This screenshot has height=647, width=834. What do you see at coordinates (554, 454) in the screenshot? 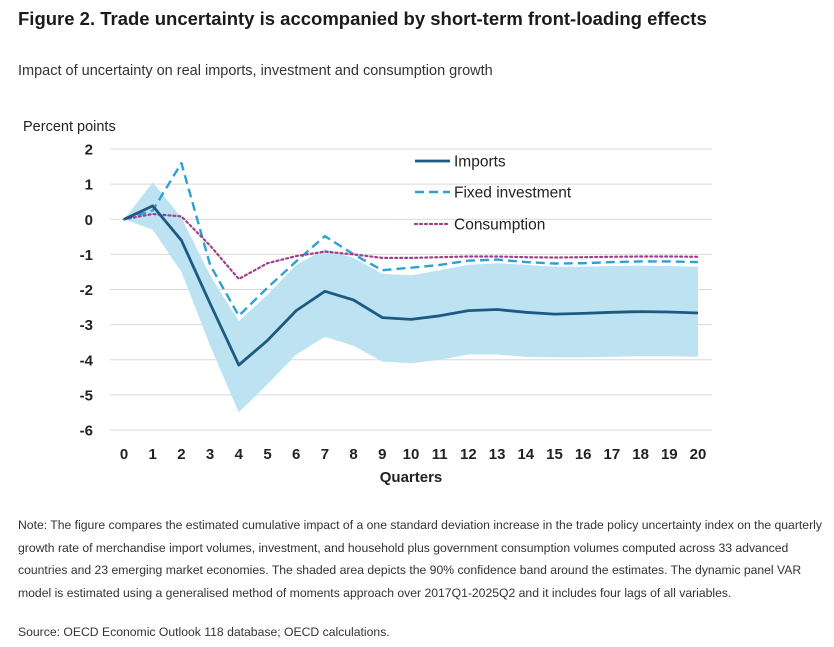
I see `x-tick-label: 15` at bounding box center [554, 454].